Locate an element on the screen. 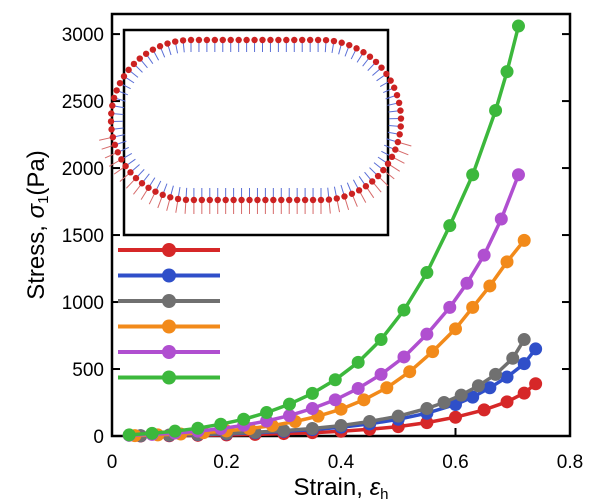 The image size is (597, 500). x-tick-label: 0.8 is located at coordinates (570, 462).